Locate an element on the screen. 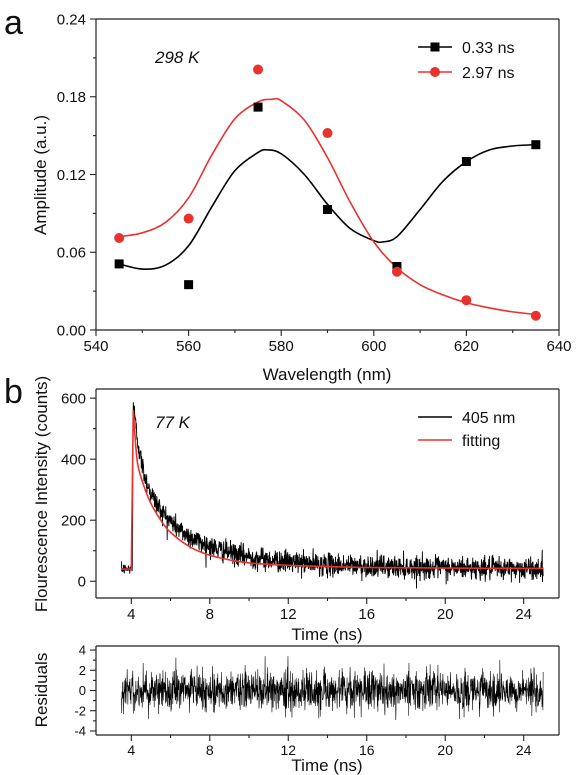 Image resolution: width=579 pixels, height=775 pixels. x-tick-label-580: 580 is located at coordinates (281, 346).